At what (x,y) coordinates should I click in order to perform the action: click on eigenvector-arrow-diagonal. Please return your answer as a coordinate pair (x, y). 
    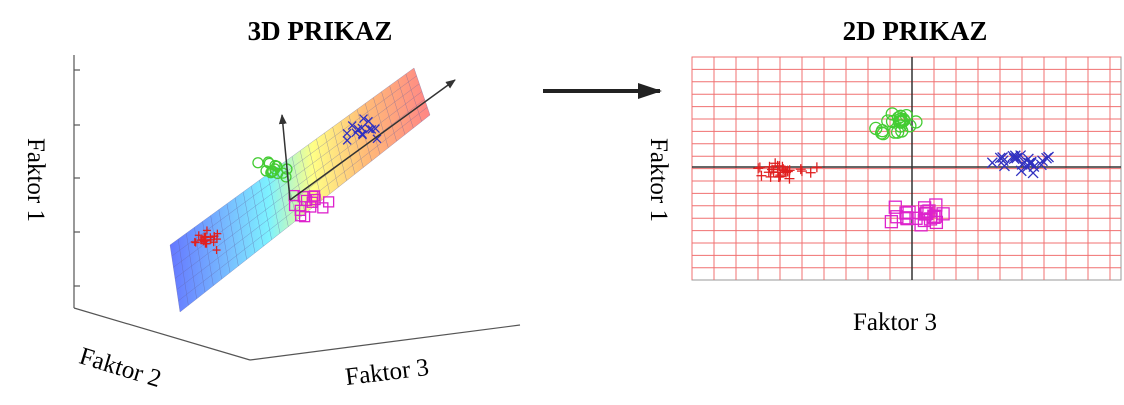
    Looking at the image, I should click on (372, 140).